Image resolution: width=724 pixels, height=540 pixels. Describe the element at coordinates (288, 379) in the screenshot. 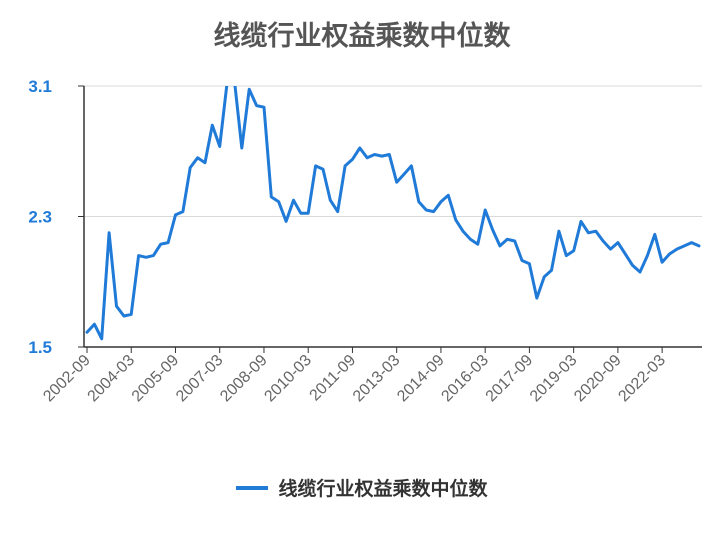

I see `x-tick-label: 2010-03` at that location.